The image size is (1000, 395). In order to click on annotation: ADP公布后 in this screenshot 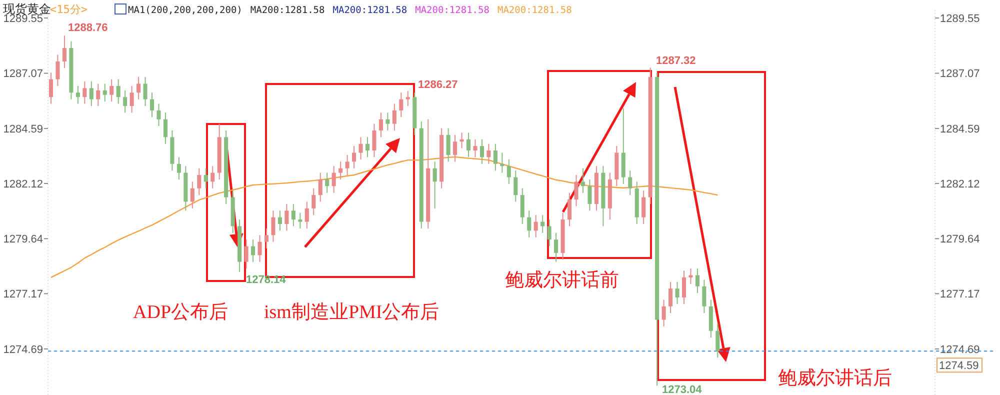, I will do `click(180, 312)`.